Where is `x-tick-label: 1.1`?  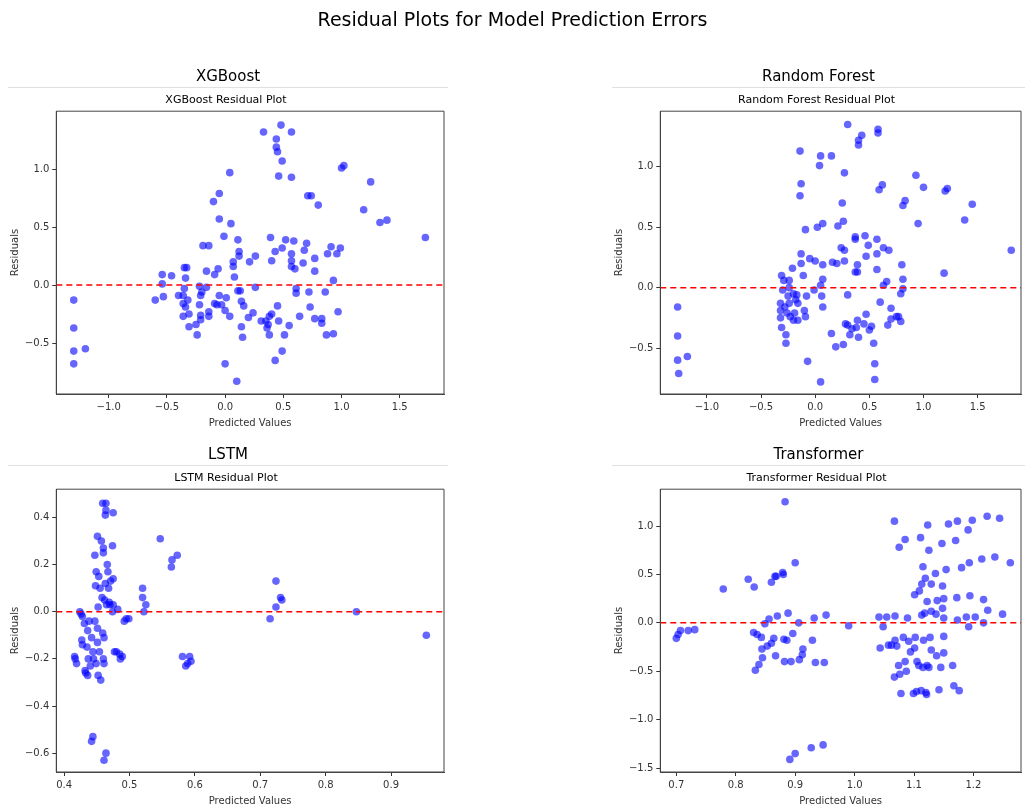 x-tick-label: 1.1 is located at coordinates (914, 784).